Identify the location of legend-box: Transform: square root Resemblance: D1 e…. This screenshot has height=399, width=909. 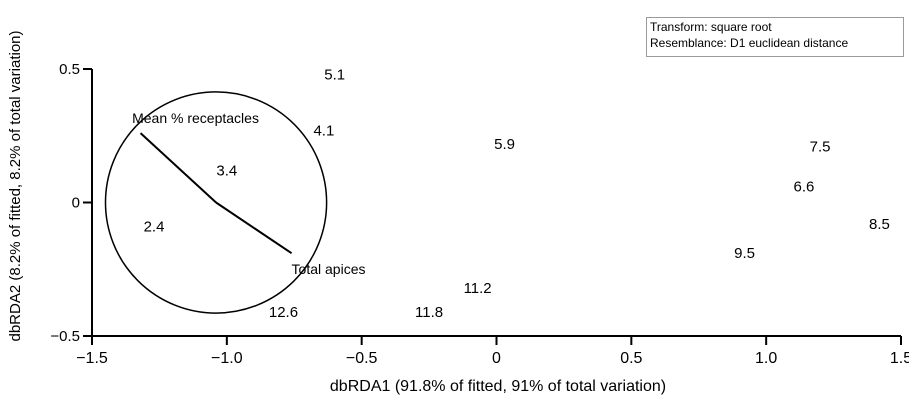
(775, 37).